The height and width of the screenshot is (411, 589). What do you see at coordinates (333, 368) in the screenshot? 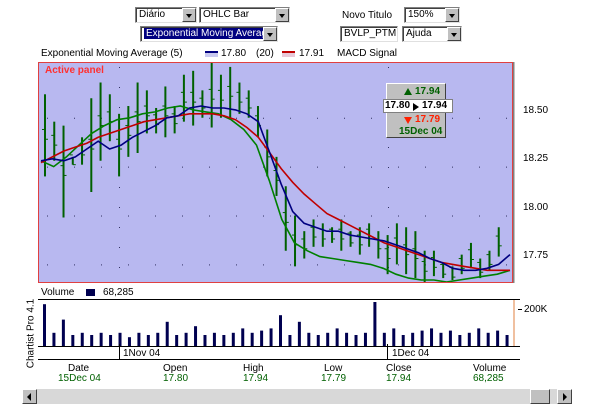
I see `status-header-low: Low` at bounding box center [333, 368].